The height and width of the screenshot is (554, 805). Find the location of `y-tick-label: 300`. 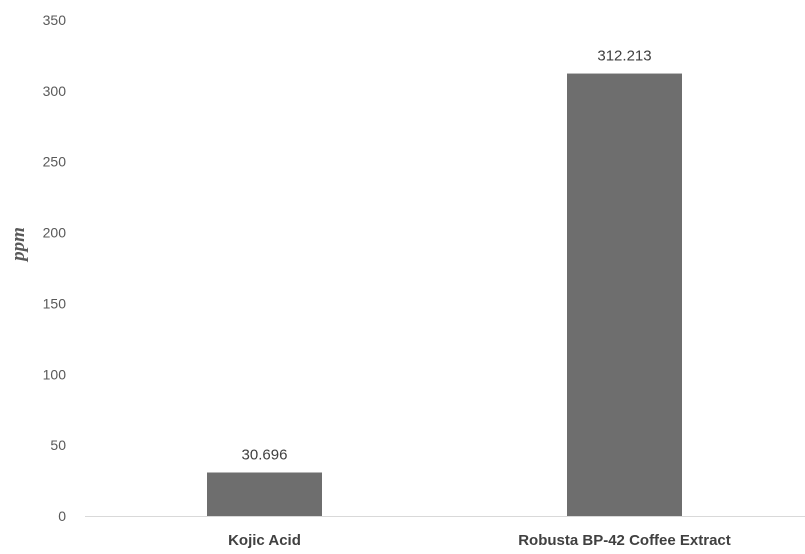

y-tick-label: 300 is located at coordinates (55, 91).